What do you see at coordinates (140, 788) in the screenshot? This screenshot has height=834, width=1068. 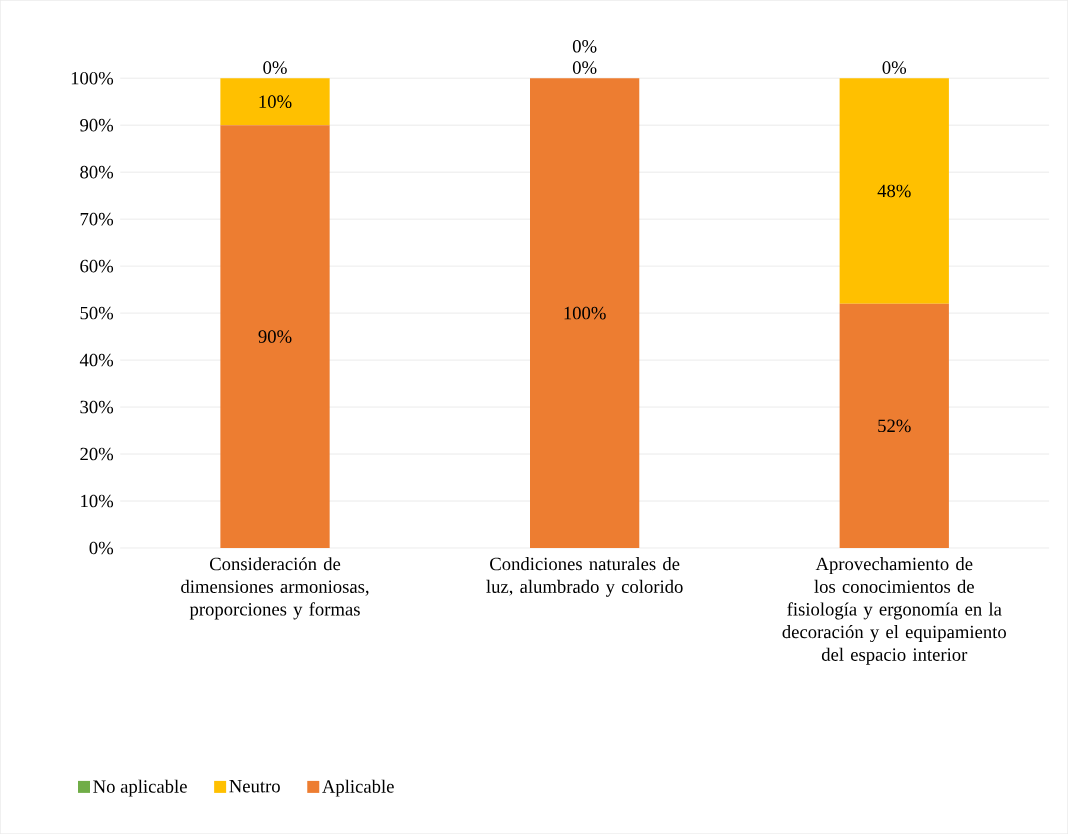 I see `legend-label: No aplicable` at bounding box center [140, 788].